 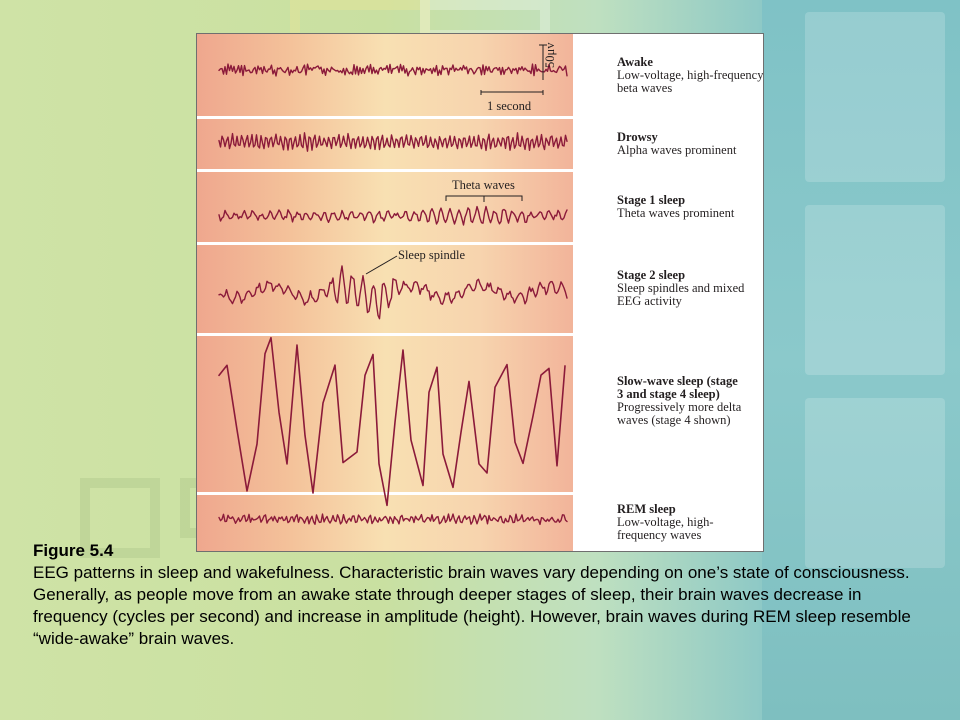 I want to click on scale-voltage-label: 50μv, so click(x=550, y=55).